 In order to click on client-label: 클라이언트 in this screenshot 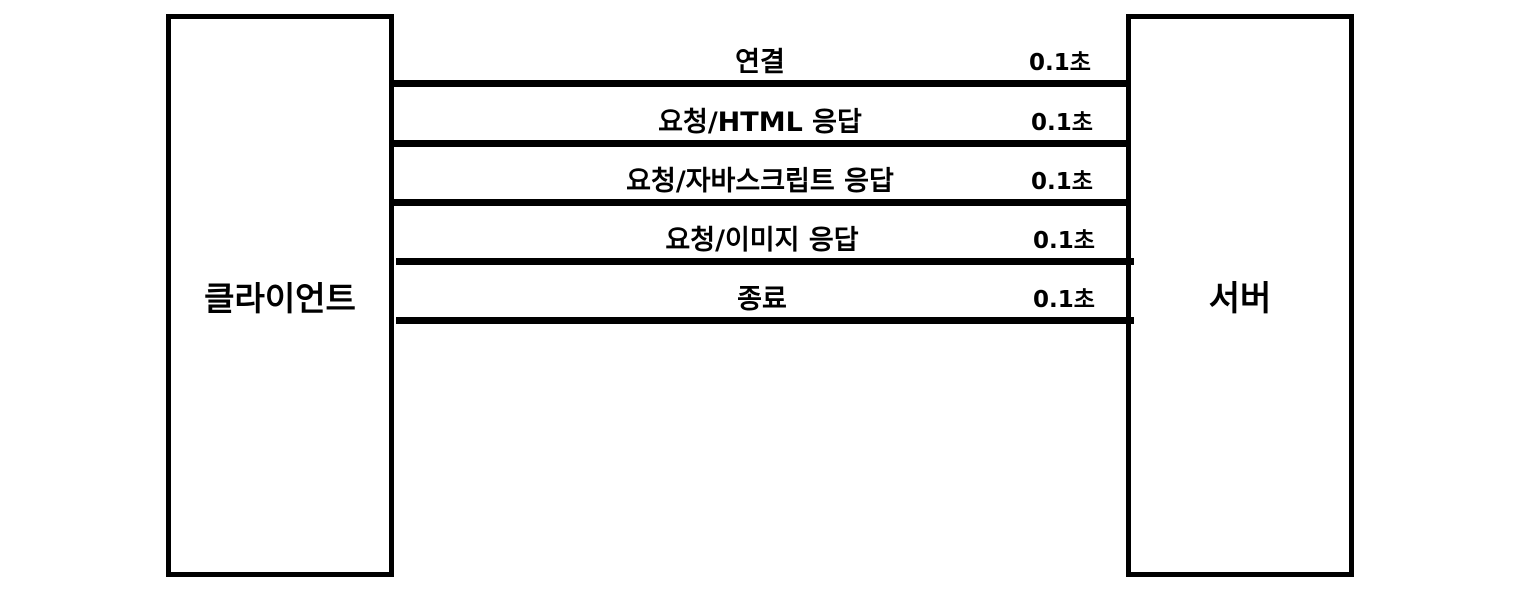, I will do `click(280, 298)`.